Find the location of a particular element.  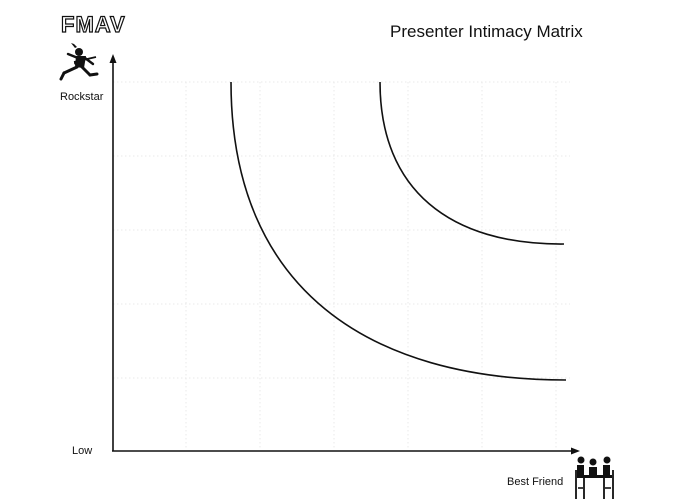

y-axis is located at coordinates (113, 252).